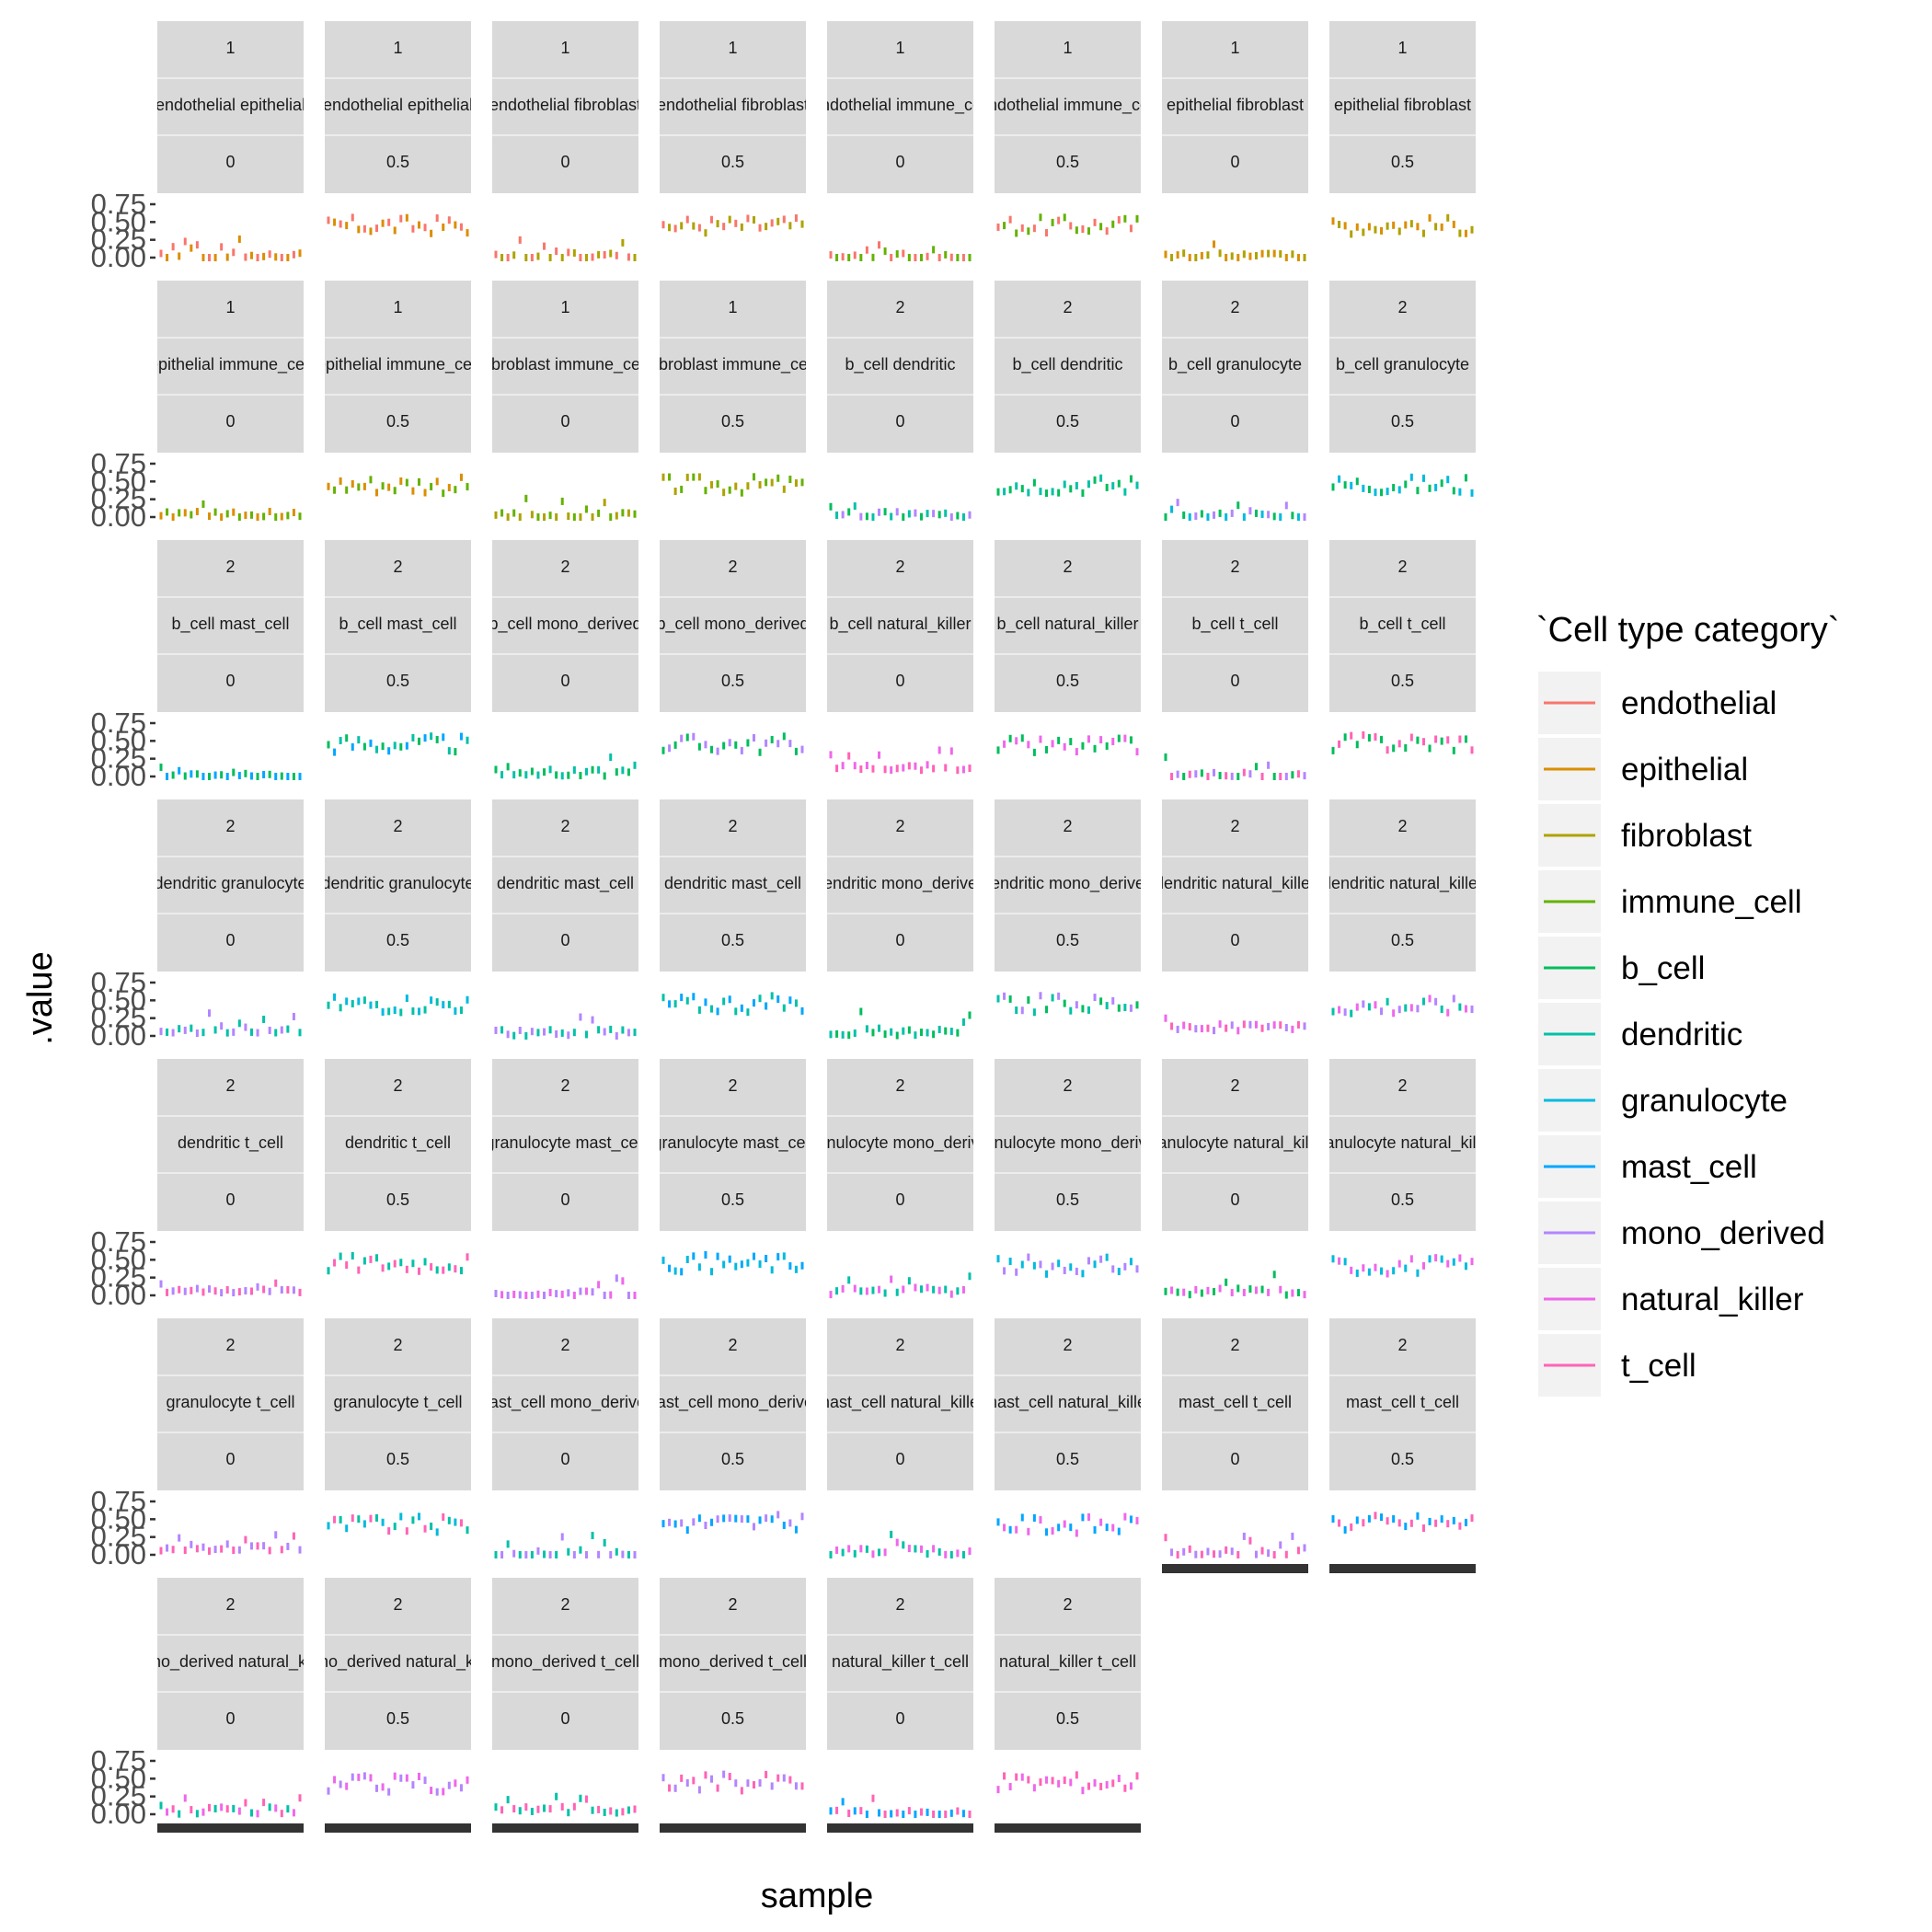 Image resolution: width=1932 pixels, height=1932 pixels. I want to click on y-tick-label: 0.50, so click(118, 481).